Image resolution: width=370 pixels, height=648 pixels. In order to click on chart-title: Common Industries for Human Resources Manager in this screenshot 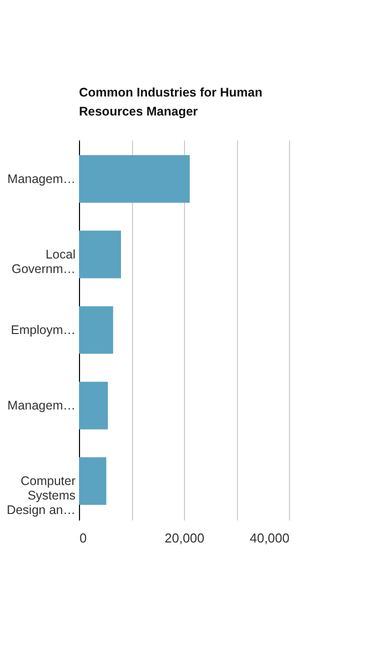, I will do `click(170, 102)`.